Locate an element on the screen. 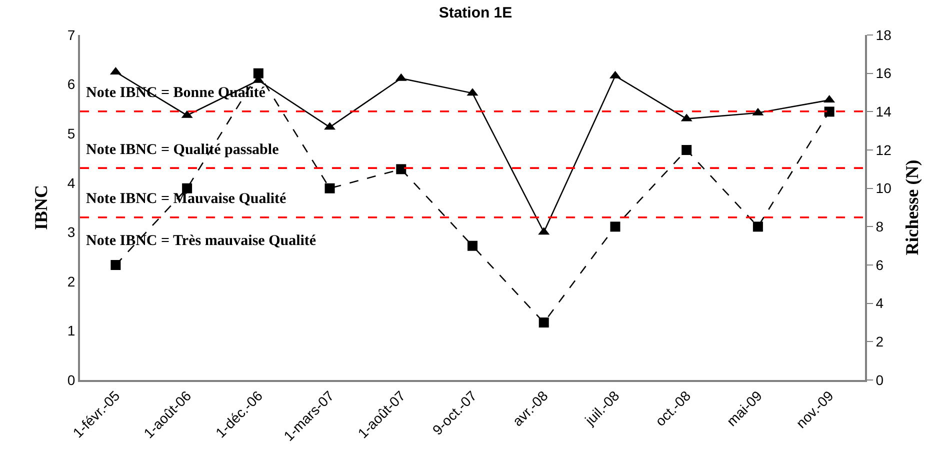 This screenshot has width=951, height=472. y2-tick-label: 16 is located at coordinates (884, 73).